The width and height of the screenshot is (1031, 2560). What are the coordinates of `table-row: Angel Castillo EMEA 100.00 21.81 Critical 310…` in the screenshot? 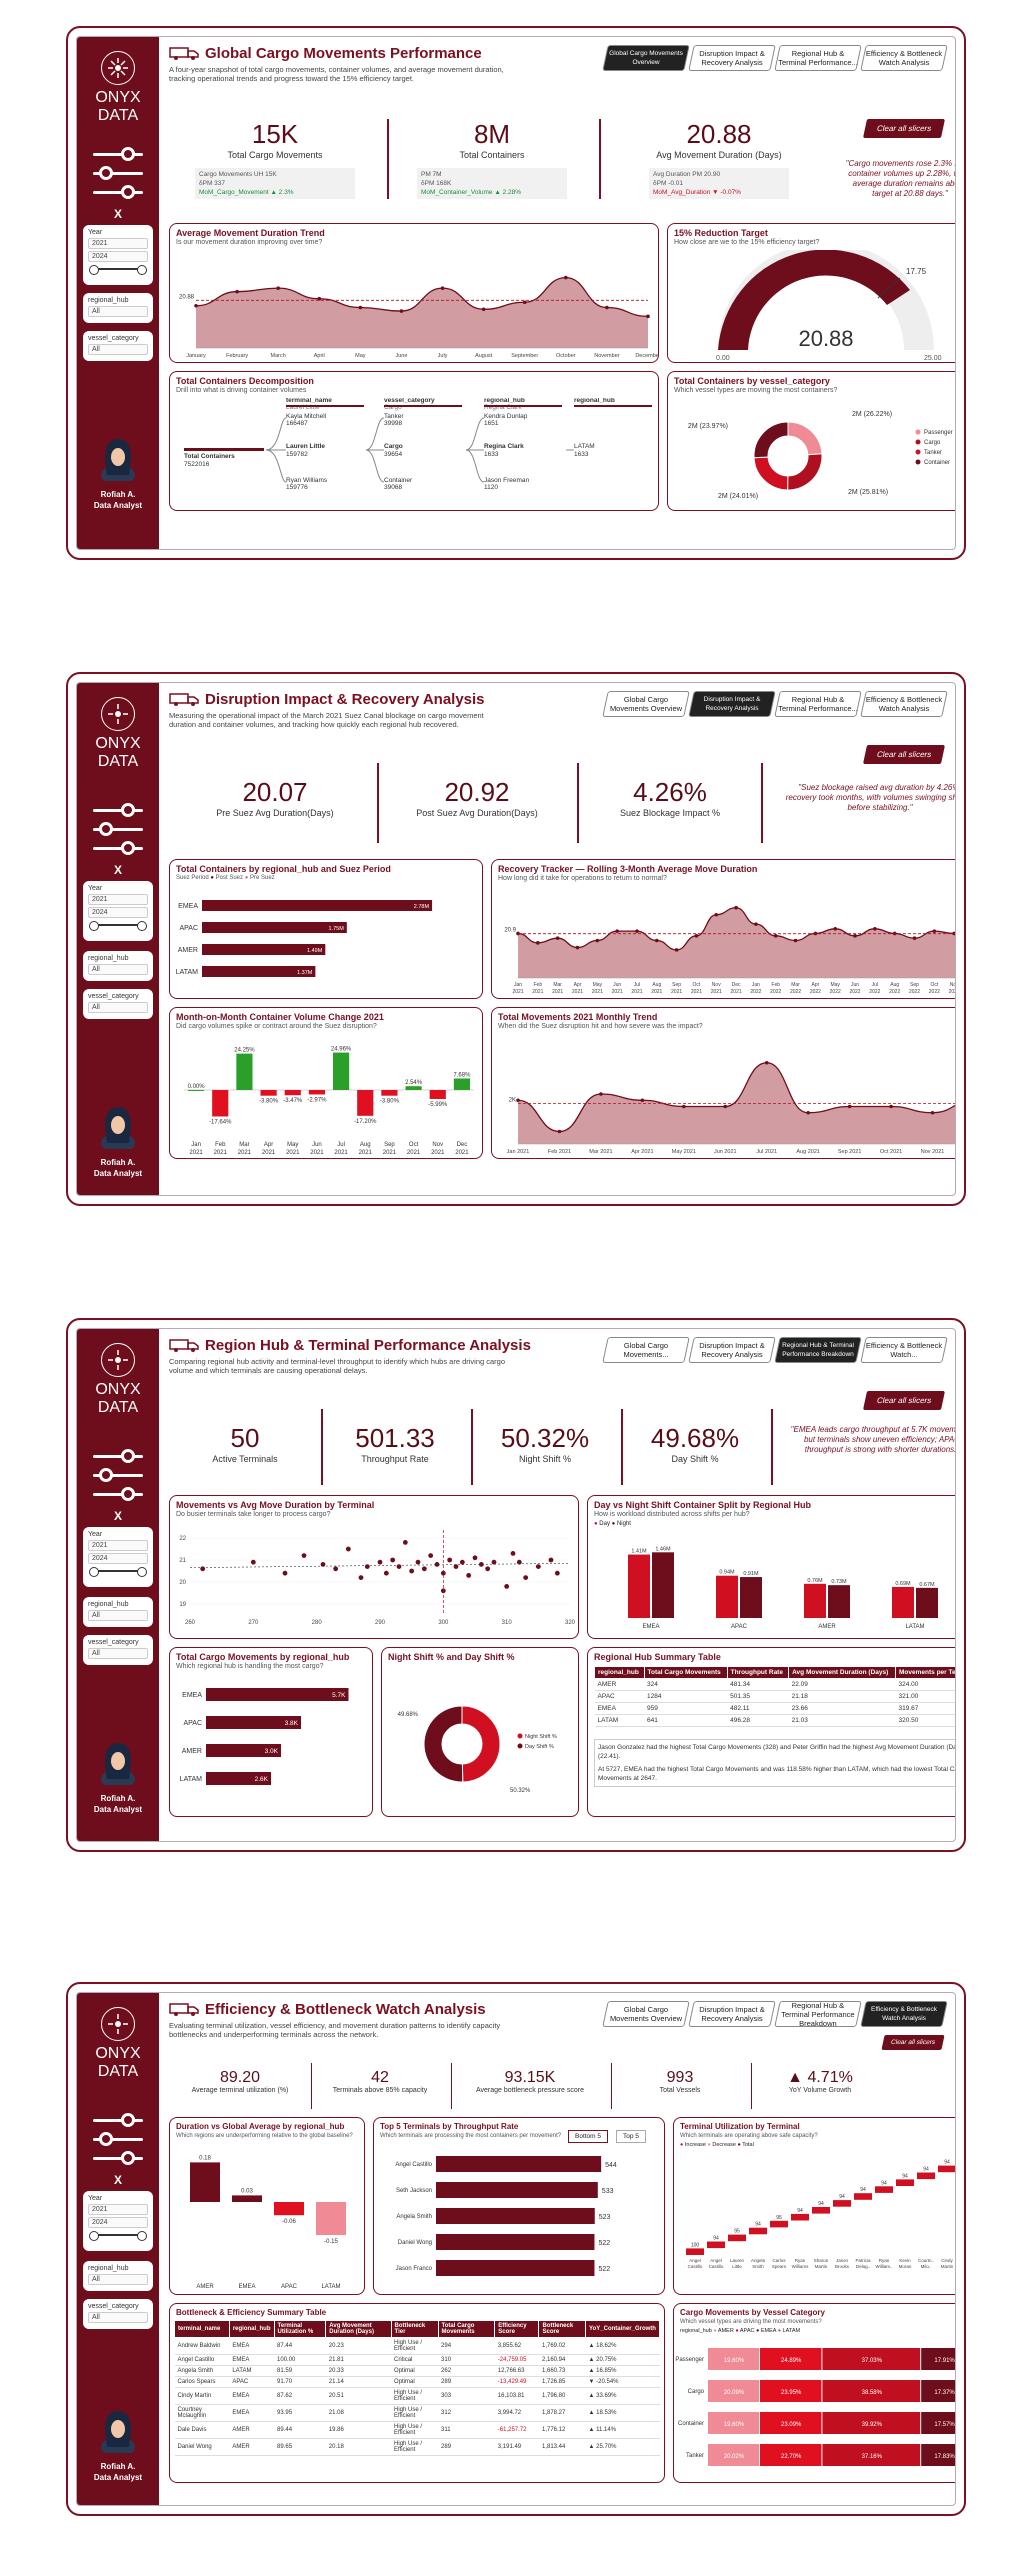 It's located at (417, 2360).